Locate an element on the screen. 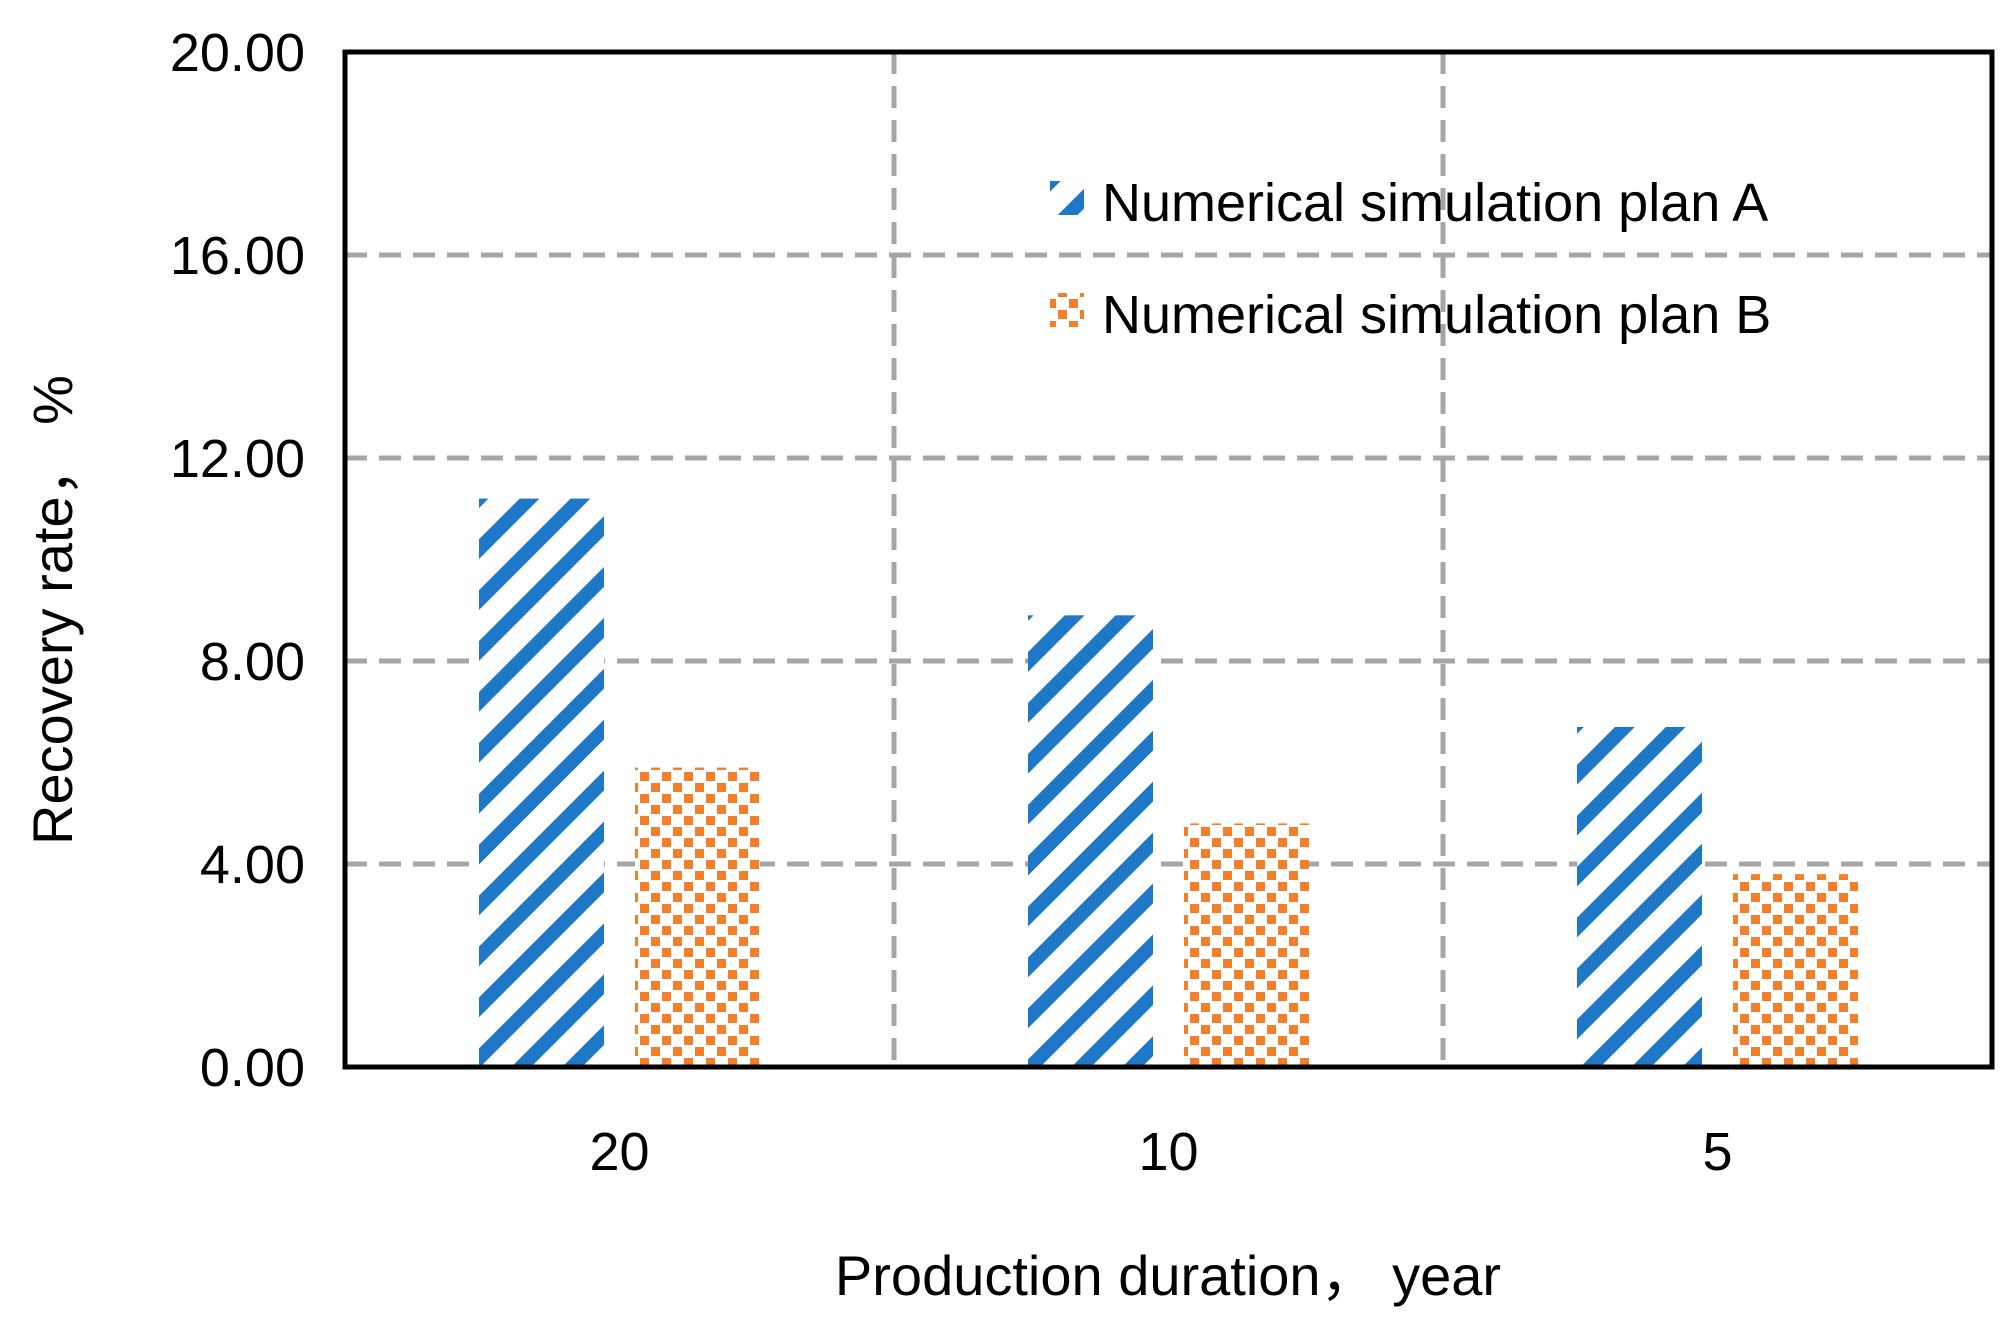 The width and height of the screenshot is (2015, 1325). legend-swatch-plan-b is located at coordinates (1067, 310).